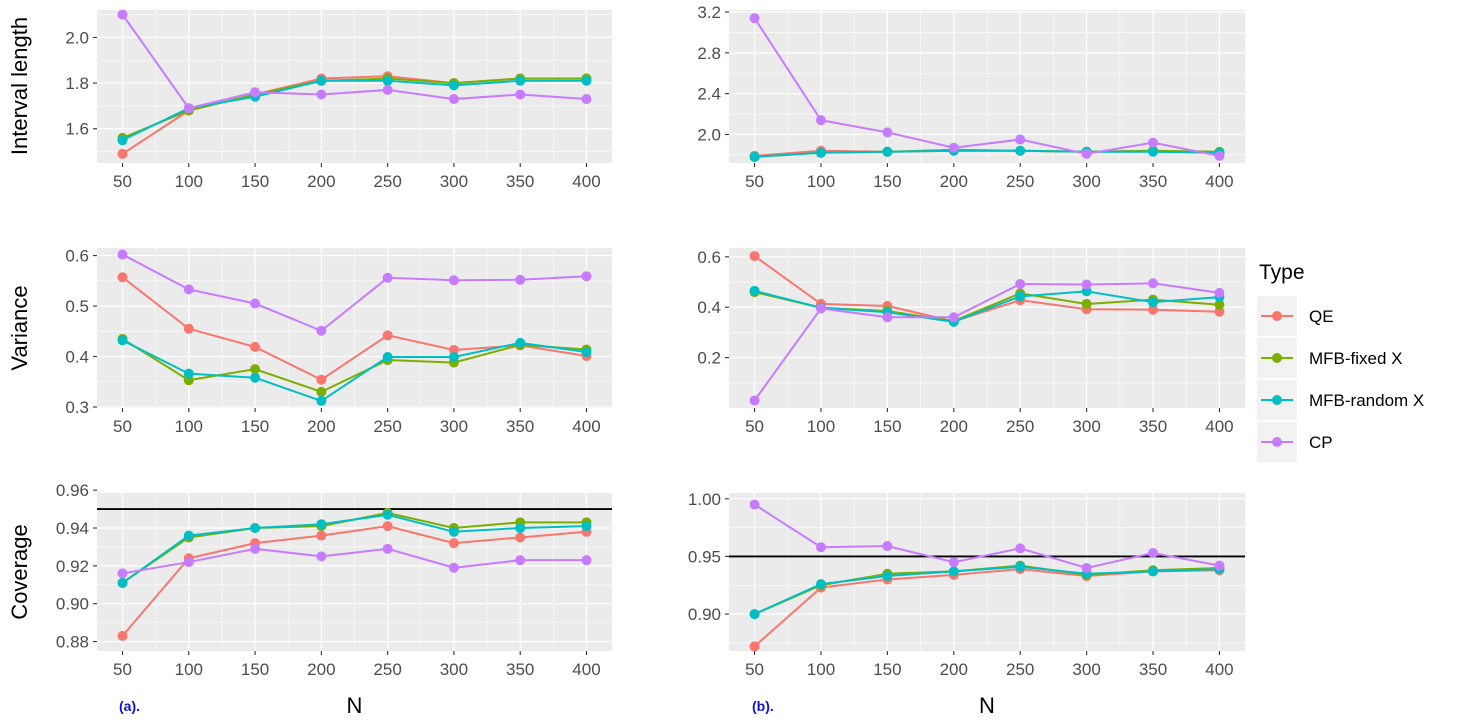  I want to click on legend-item: MFB-fixed X, so click(1330, 358).